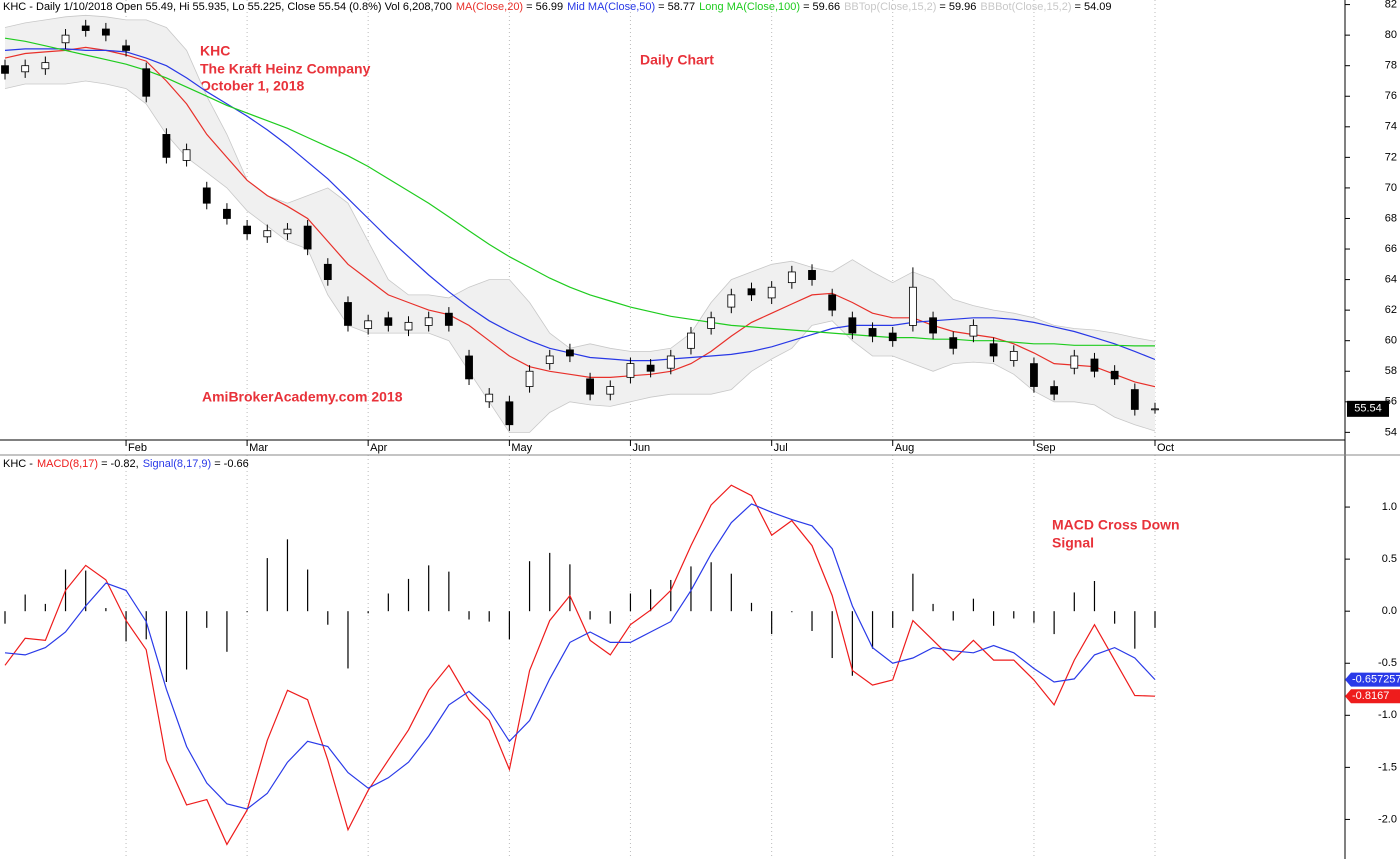 This screenshot has width=1400, height=859. What do you see at coordinates (67, 464) in the screenshot?
I see `legend-name: MACD(8,17)` at bounding box center [67, 464].